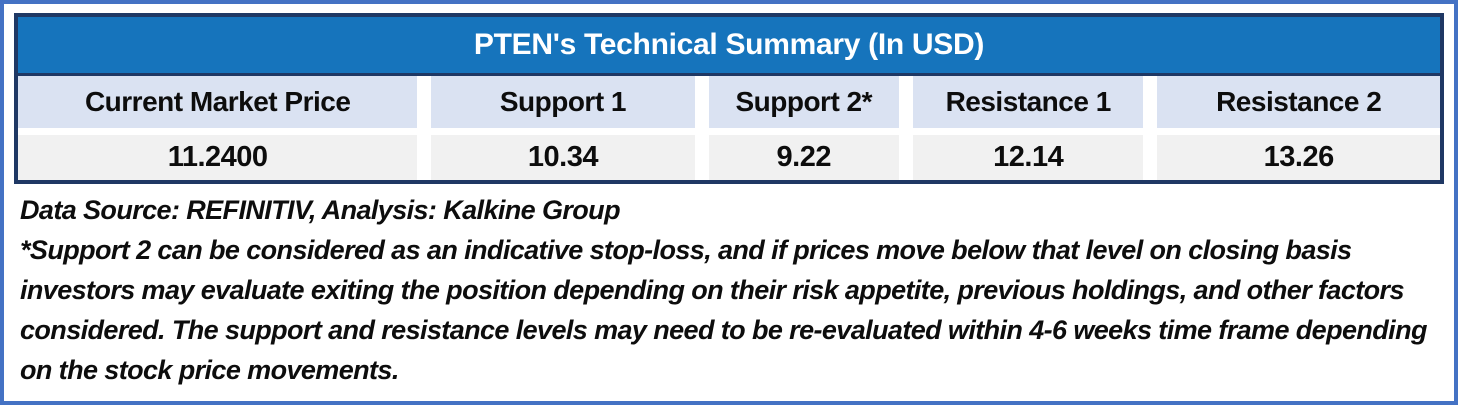  I want to click on value-resistance-2: 13.26, so click(1298, 157).